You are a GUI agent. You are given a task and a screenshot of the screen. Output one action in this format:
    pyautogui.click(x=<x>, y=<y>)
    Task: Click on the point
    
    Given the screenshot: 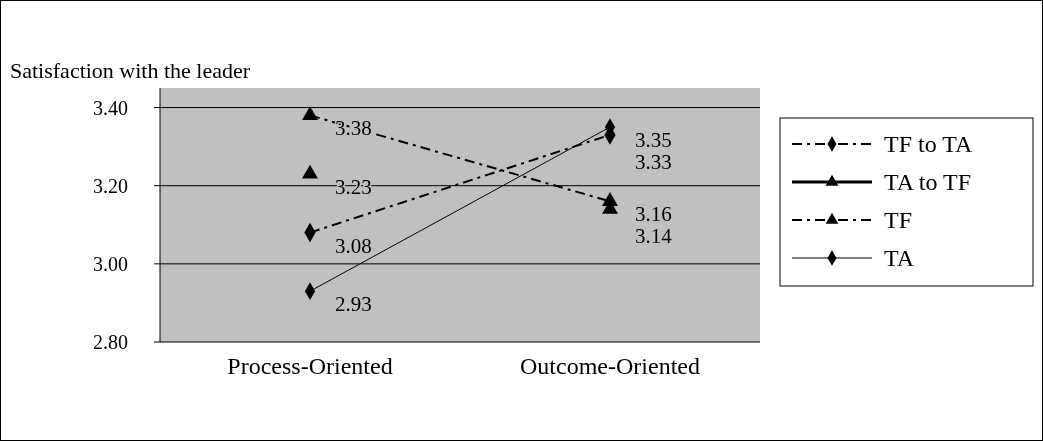 What is the action you would take?
    pyautogui.click(x=310, y=171)
    